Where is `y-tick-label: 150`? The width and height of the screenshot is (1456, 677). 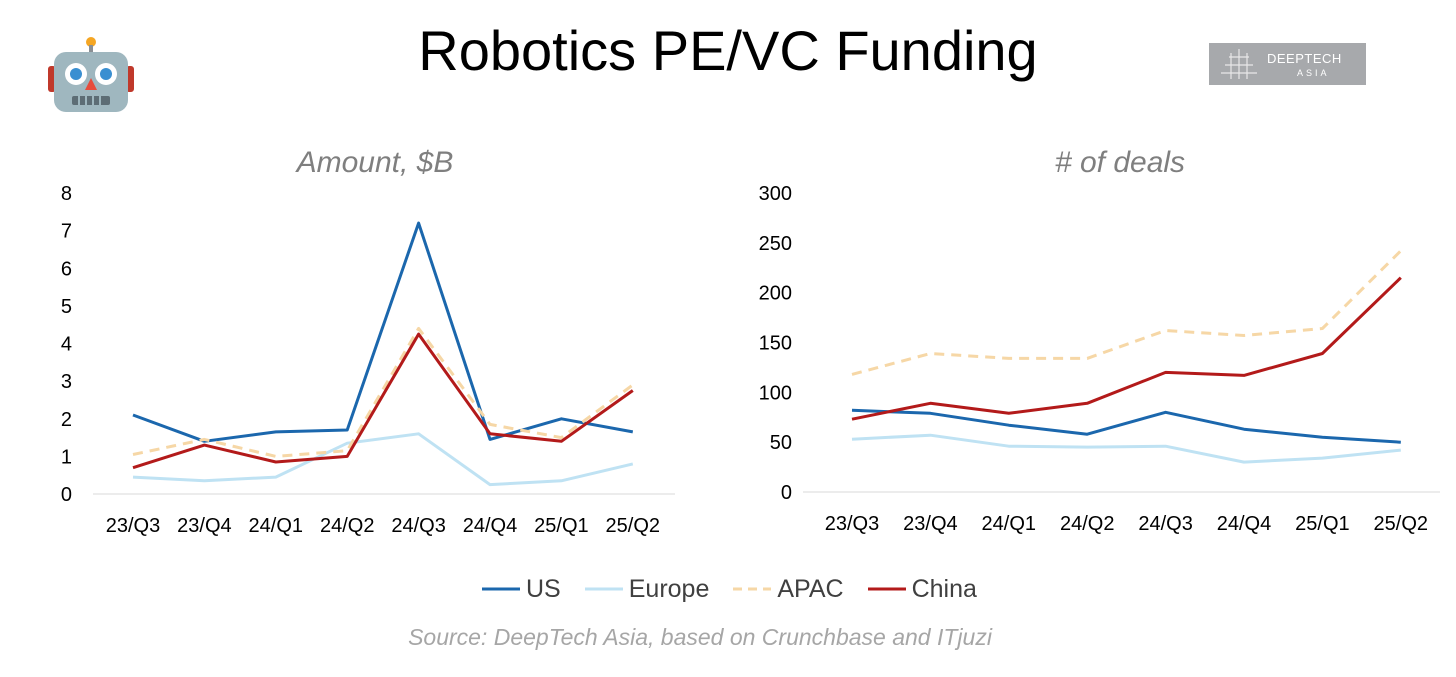
y-tick-label: 150 is located at coordinates (775, 344).